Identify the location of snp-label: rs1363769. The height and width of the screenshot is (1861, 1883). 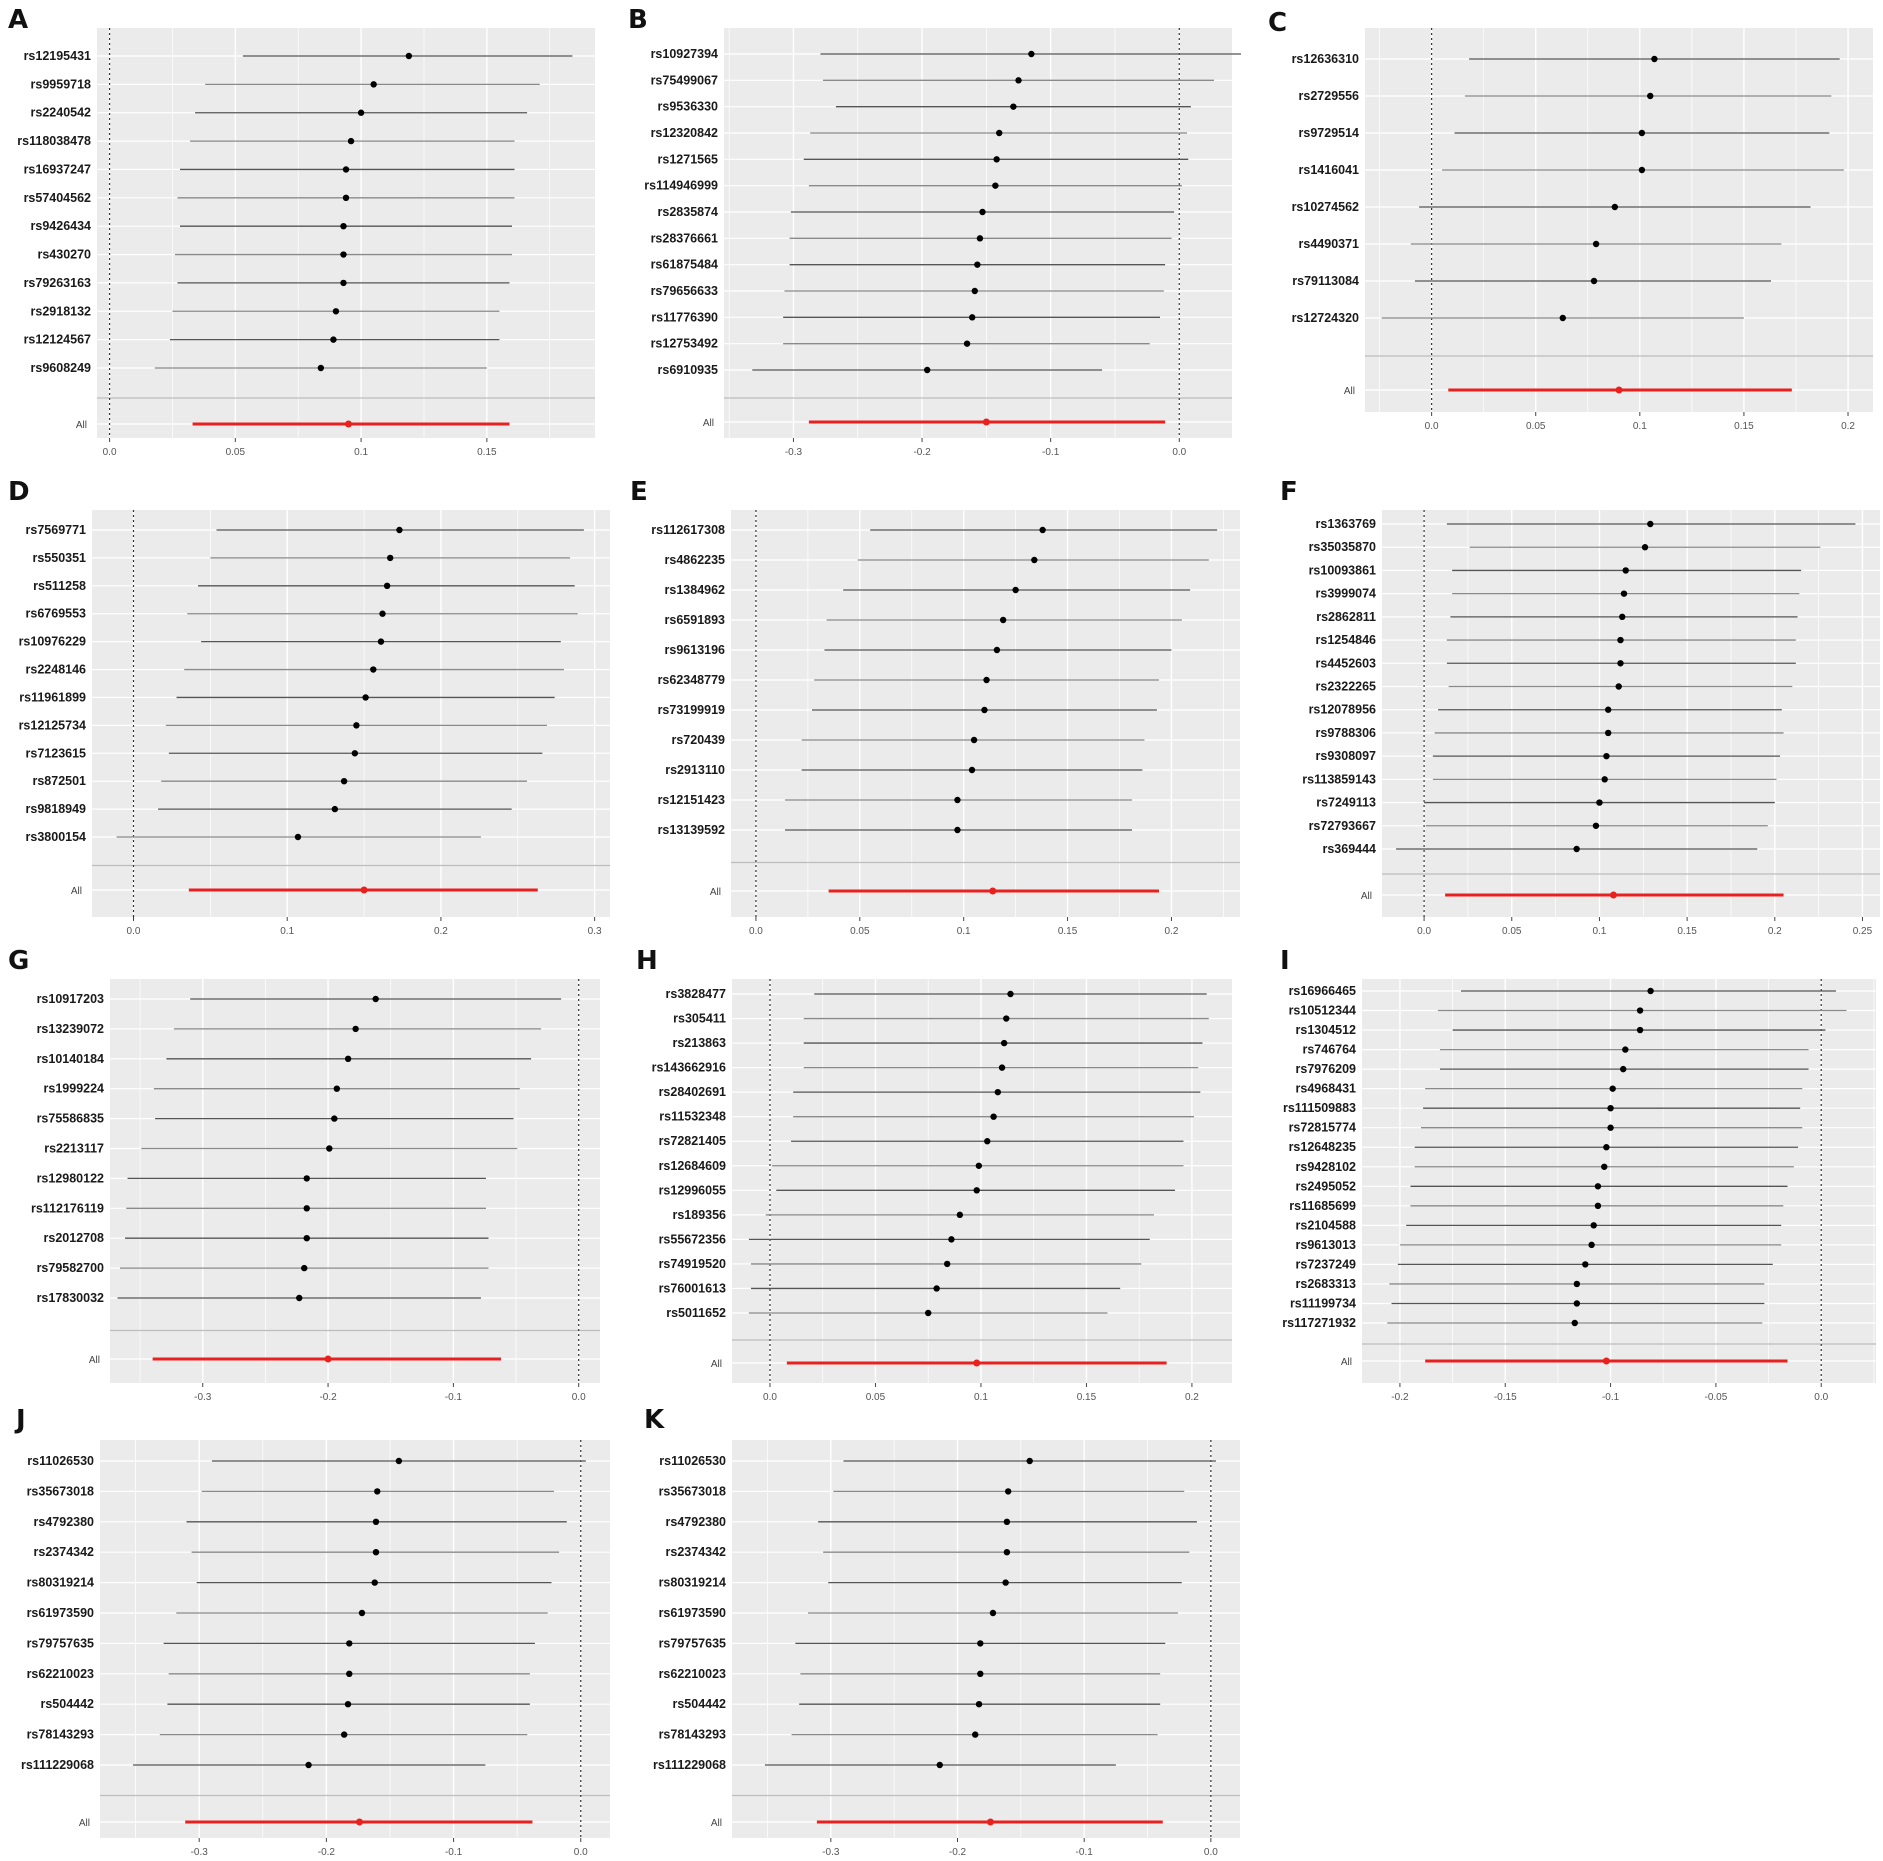
(1346, 524).